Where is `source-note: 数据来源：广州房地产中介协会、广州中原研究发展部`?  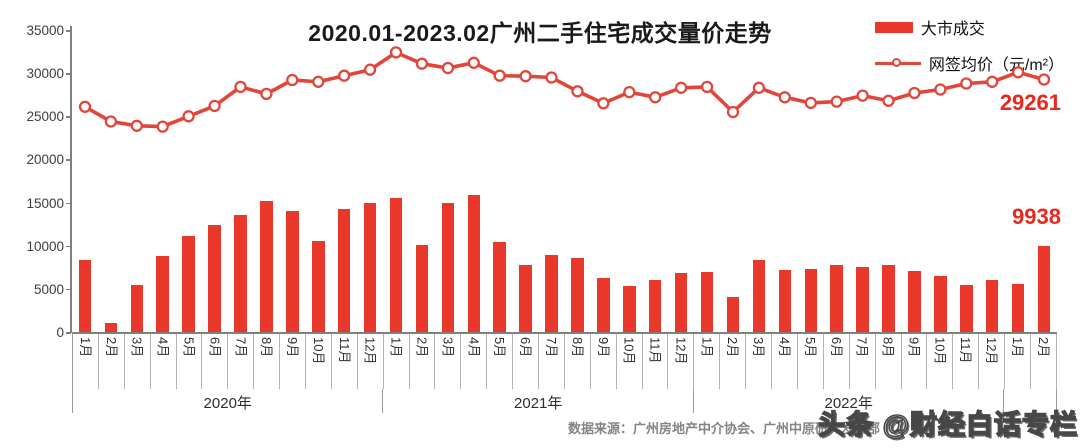 source-note: 数据来源：广州房地产中介协会、广州中原研究发展部 is located at coordinates (724, 428).